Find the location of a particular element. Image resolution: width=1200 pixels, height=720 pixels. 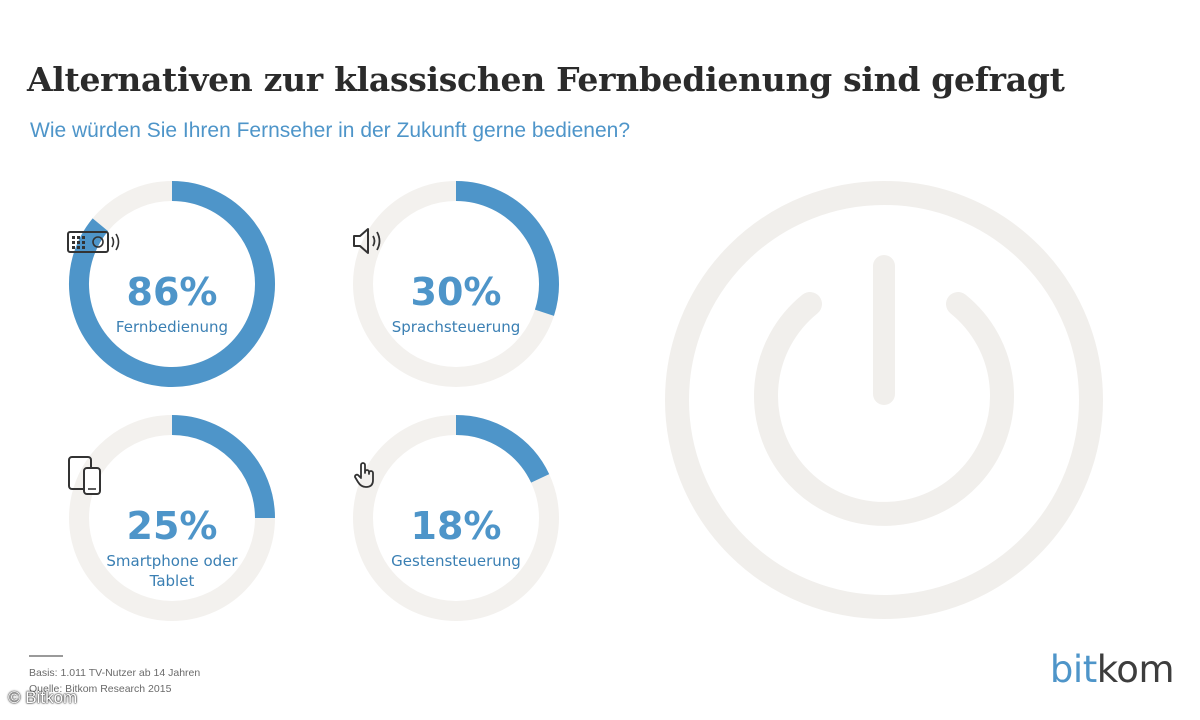

donut-fernbedienung: 86% Fernbedienung is located at coordinates (172, 284).